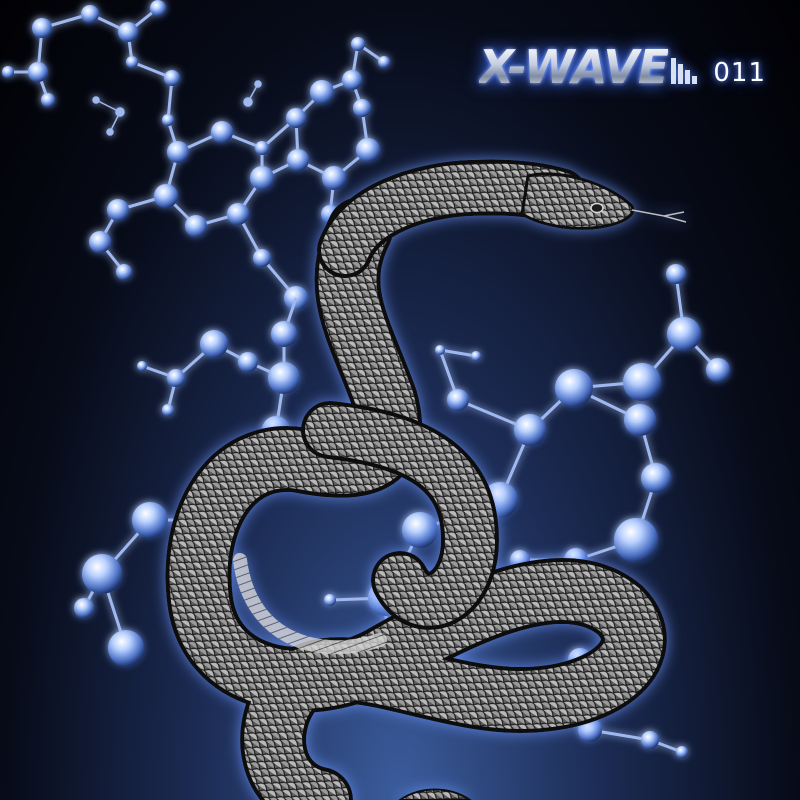 The height and width of the screenshot is (800, 800). I want to click on sound-bars-icon, so click(685, 71).